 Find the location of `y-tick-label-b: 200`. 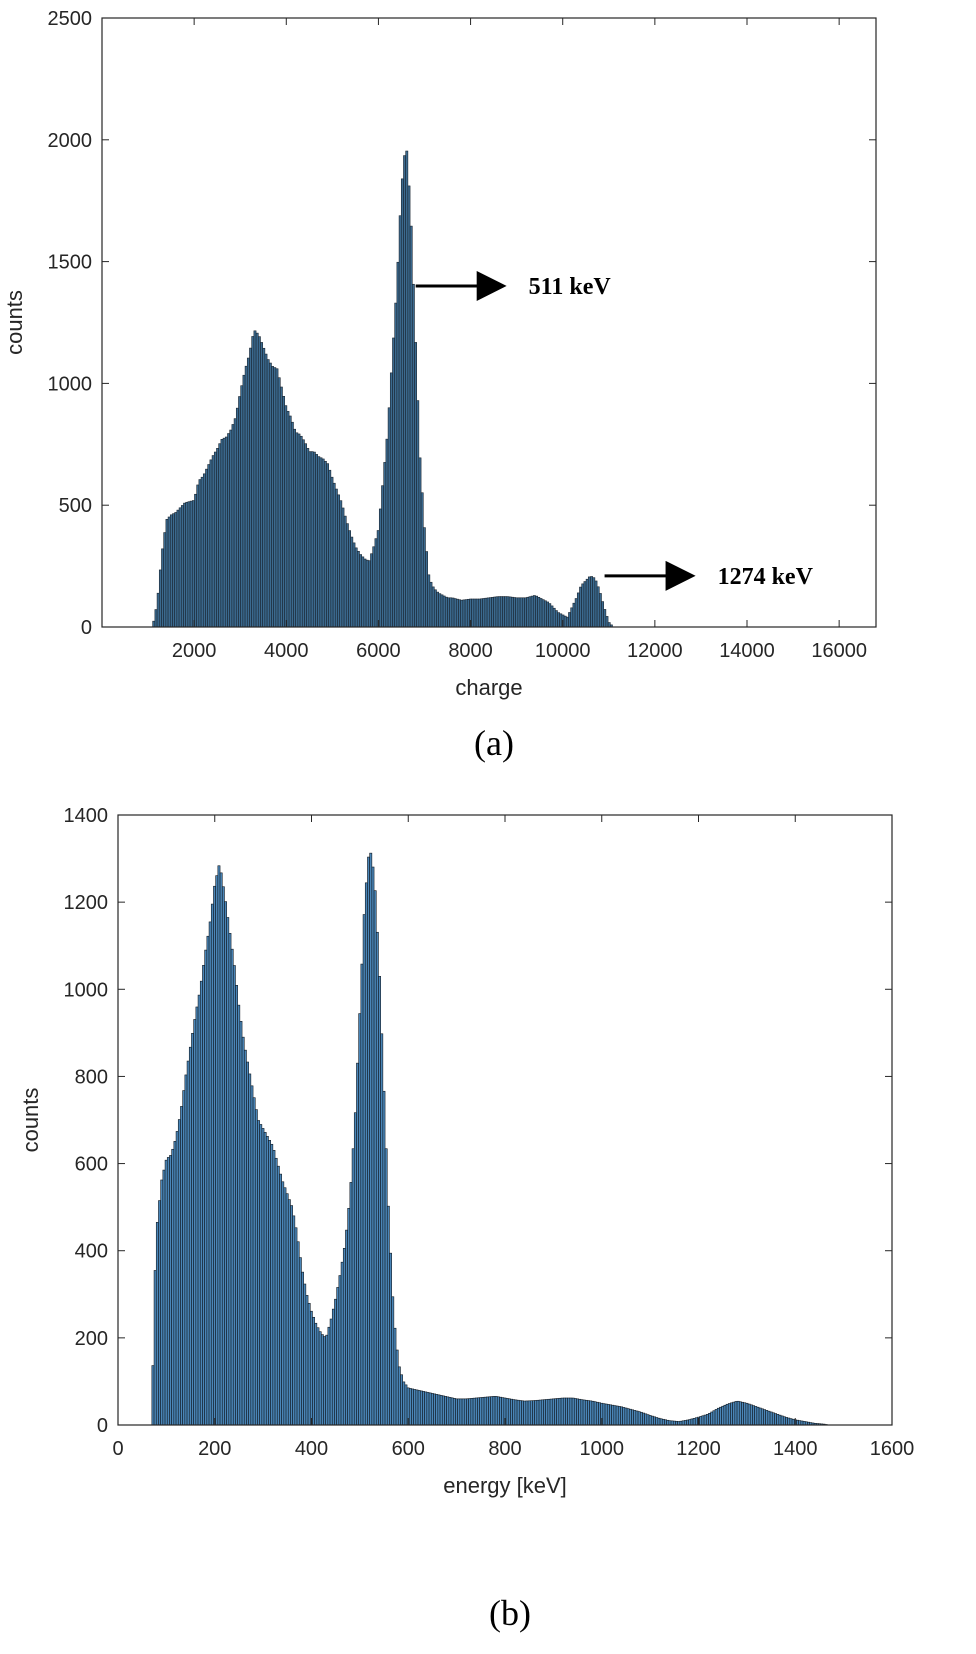

y-tick-label-b: 200 is located at coordinates (91, 1339).